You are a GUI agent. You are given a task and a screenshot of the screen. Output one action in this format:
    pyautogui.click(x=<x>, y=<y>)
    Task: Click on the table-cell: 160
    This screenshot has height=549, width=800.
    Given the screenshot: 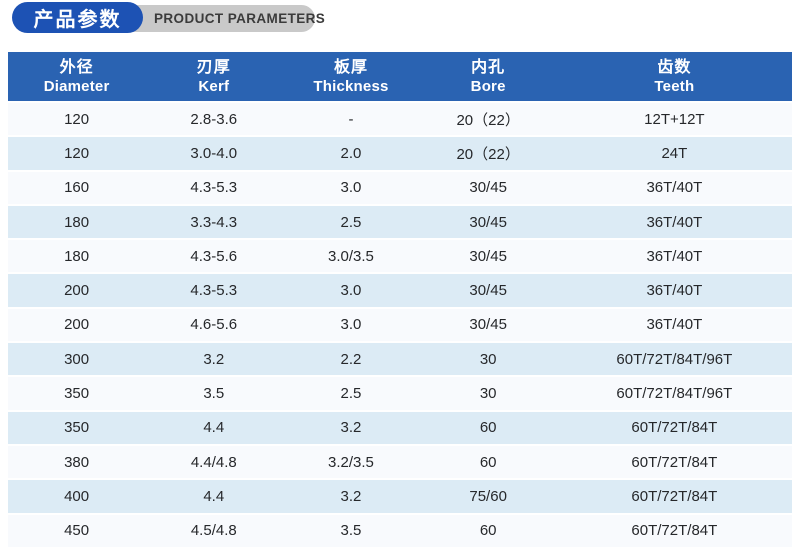 What is the action you would take?
    pyautogui.click(x=77, y=188)
    